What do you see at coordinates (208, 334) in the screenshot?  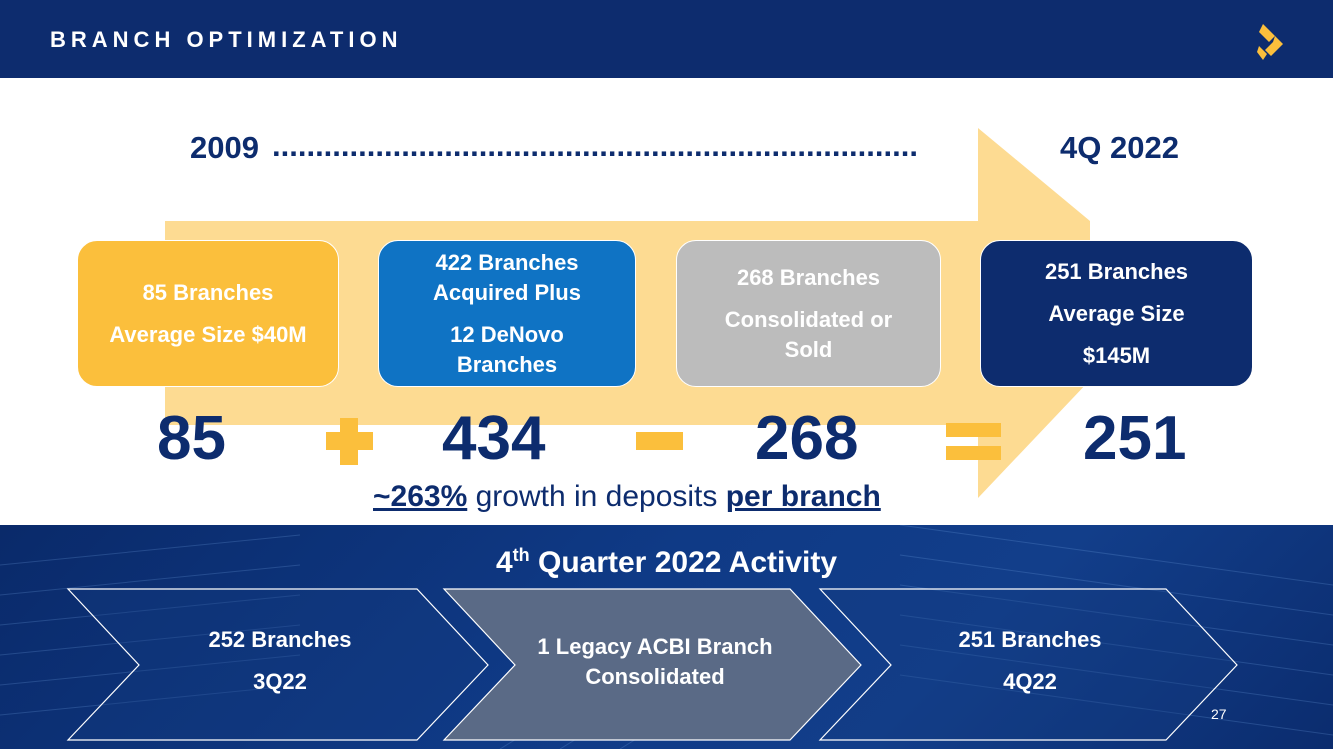 I see `box-label: Average Size $40M` at bounding box center [208, 334].